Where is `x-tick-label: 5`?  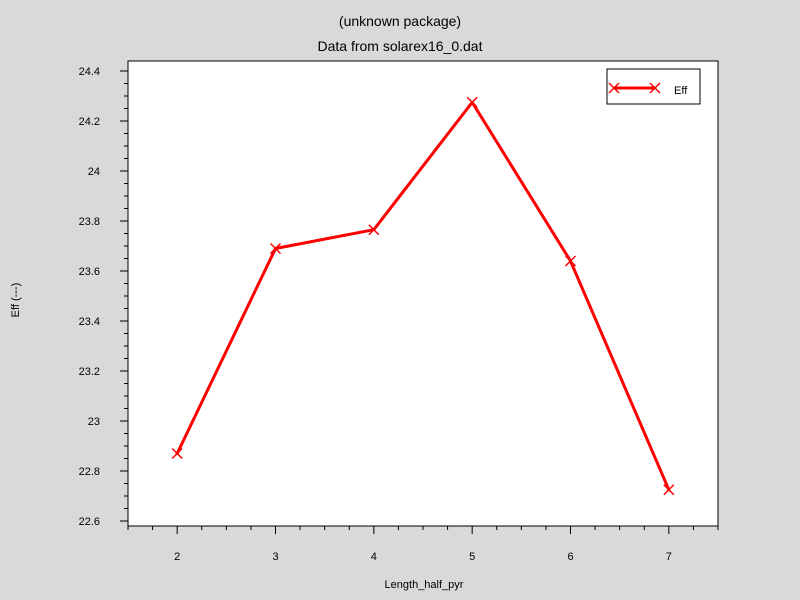 x-tick-label: 5 is located at coordinates (472, 557).